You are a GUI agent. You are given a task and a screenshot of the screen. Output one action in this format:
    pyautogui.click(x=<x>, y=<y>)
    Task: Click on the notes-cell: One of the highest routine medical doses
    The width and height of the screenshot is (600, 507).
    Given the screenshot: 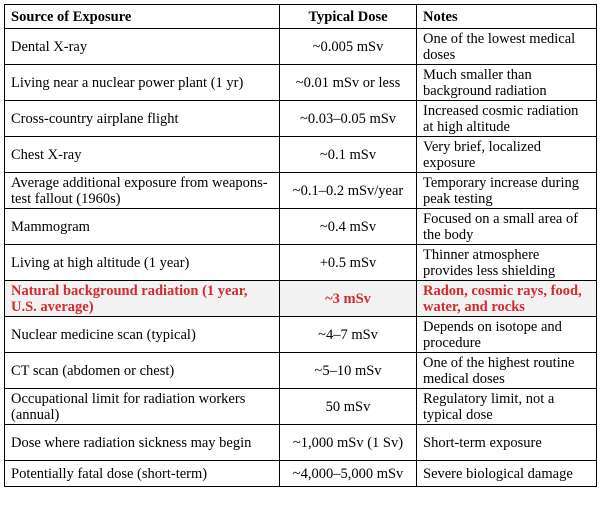 What is the action you would take?
    pyautogui.click(x=506, y=370)
    